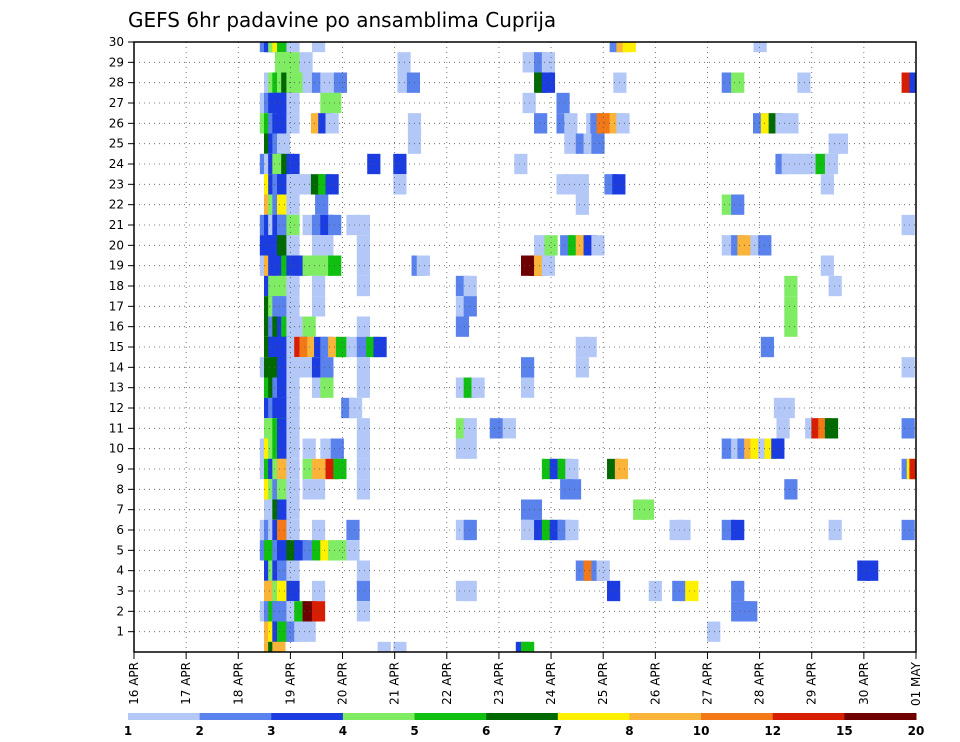 The image size is (960, 742). Describe the element at coordinates (116, 205) in the screenshot. I see `y-tick-label: 22` at that location.